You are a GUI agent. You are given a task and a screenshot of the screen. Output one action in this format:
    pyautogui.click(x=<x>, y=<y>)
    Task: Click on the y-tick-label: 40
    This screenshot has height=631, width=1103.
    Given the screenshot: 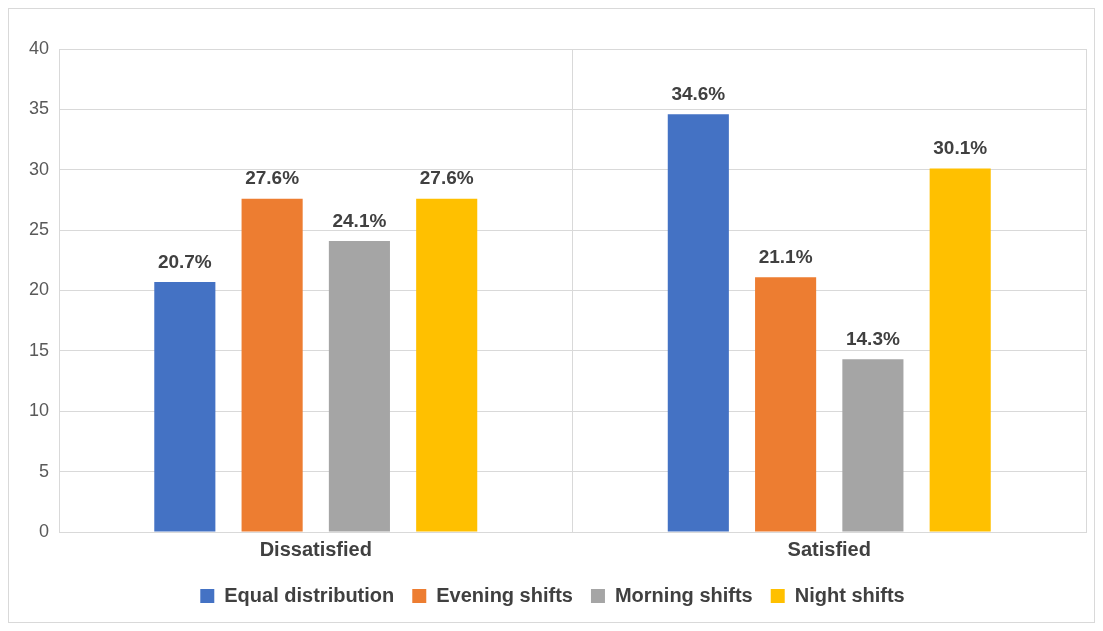 What is the action you would take?
    pyautogui.click(x=39, y=47)
    